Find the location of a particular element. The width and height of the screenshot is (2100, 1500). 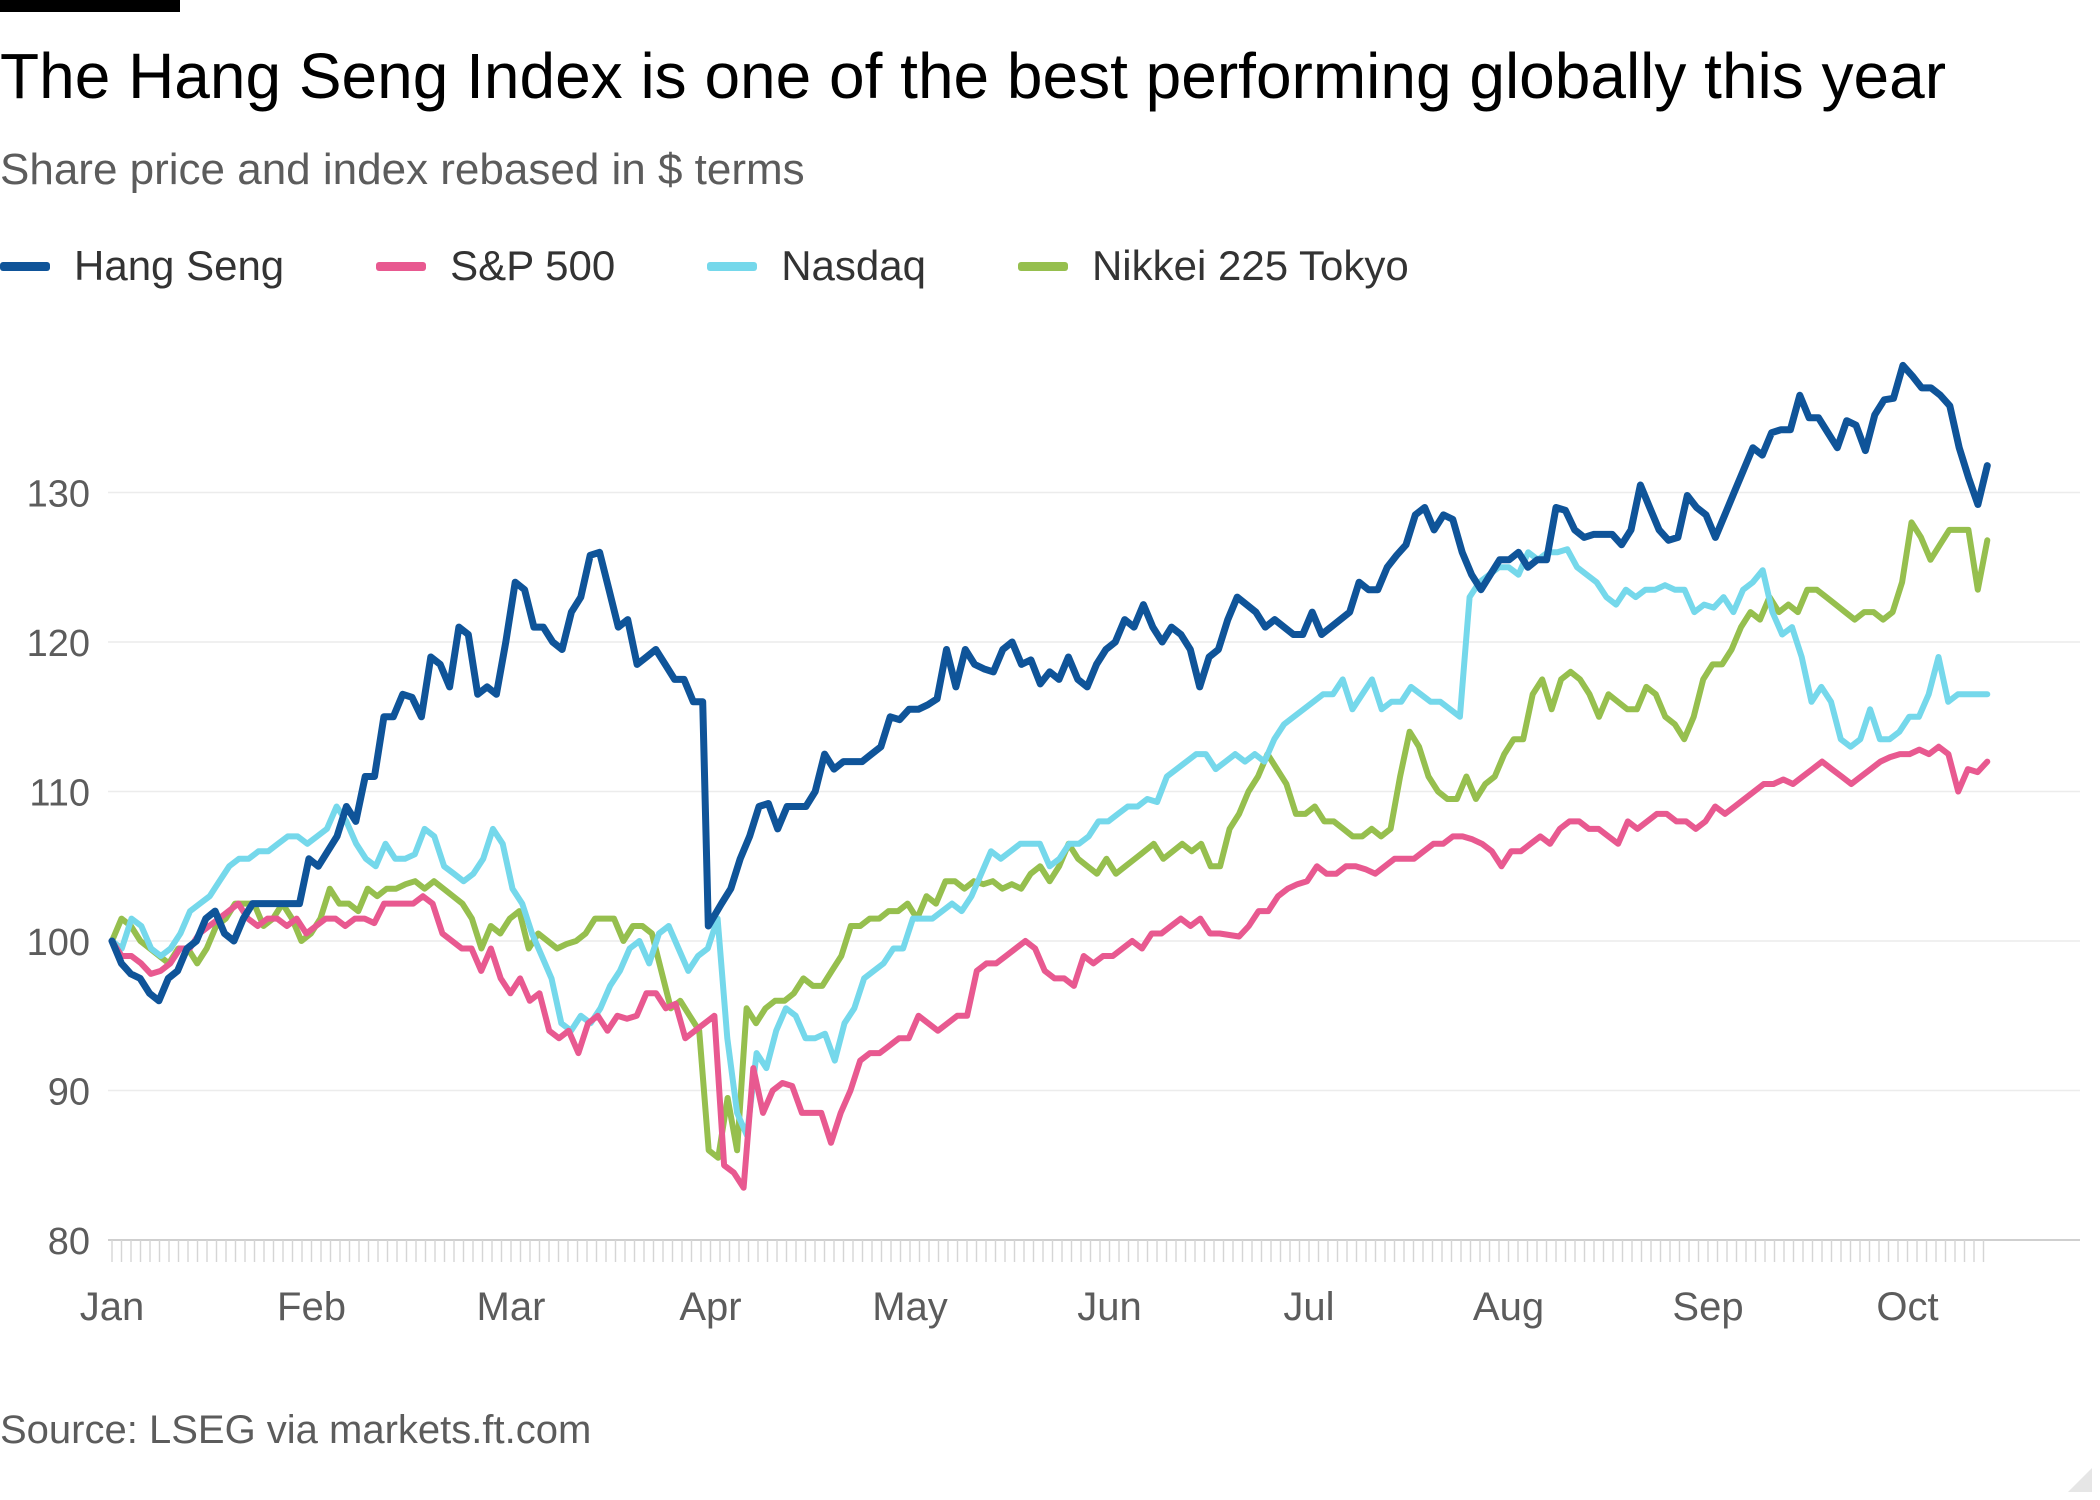

y-tick-label: 90 is located at coordinates (69, 1093).